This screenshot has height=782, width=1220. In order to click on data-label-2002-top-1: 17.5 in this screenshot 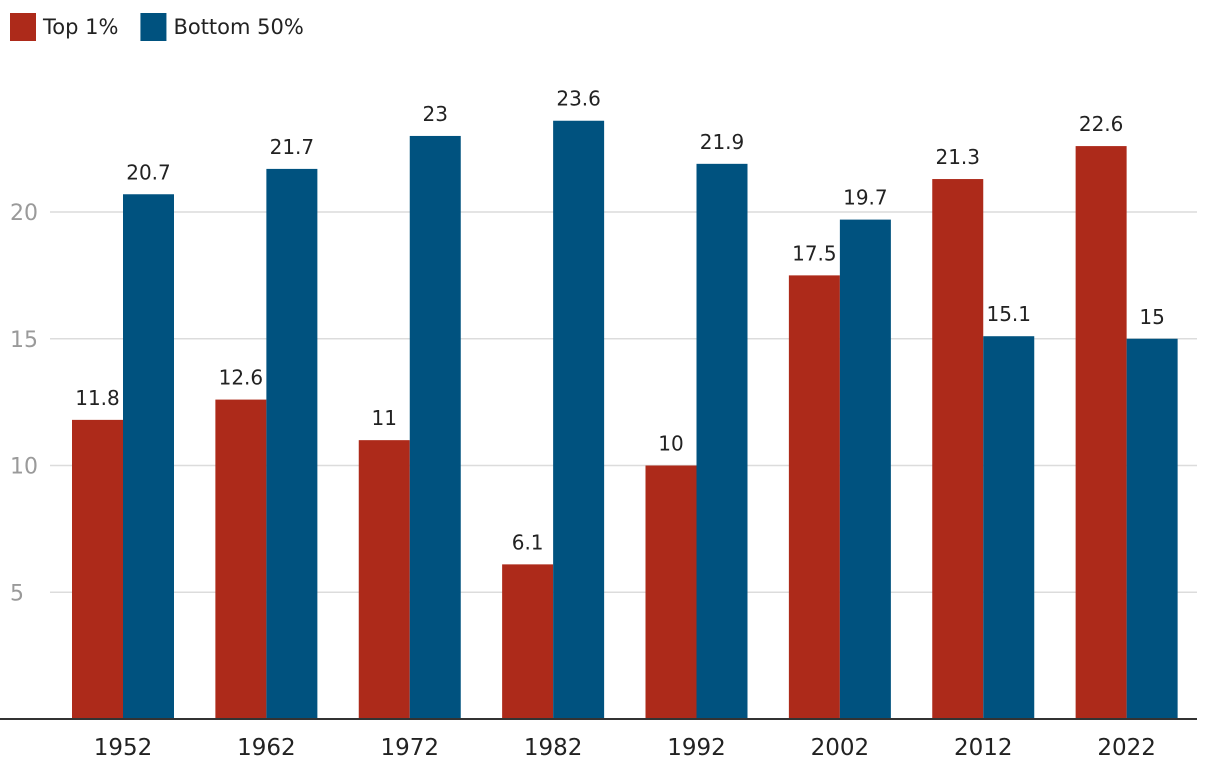, I will do `click(814, 253)`.